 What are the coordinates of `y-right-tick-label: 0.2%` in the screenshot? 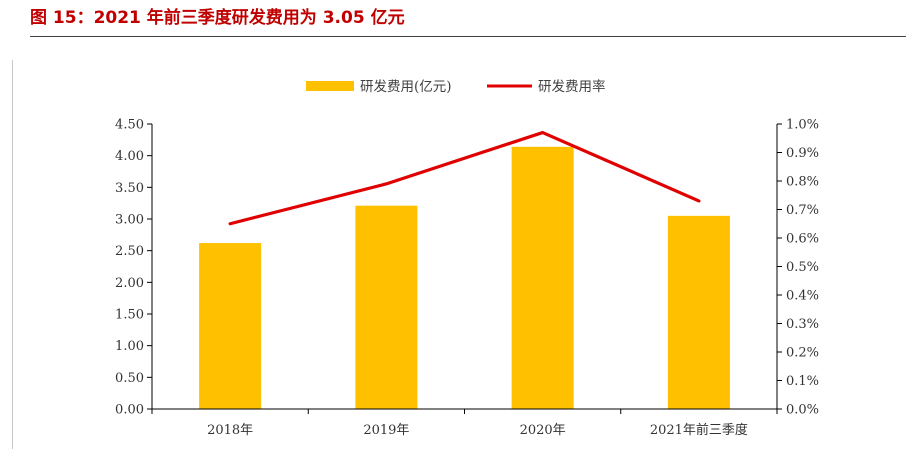 It's located at (802, 353).